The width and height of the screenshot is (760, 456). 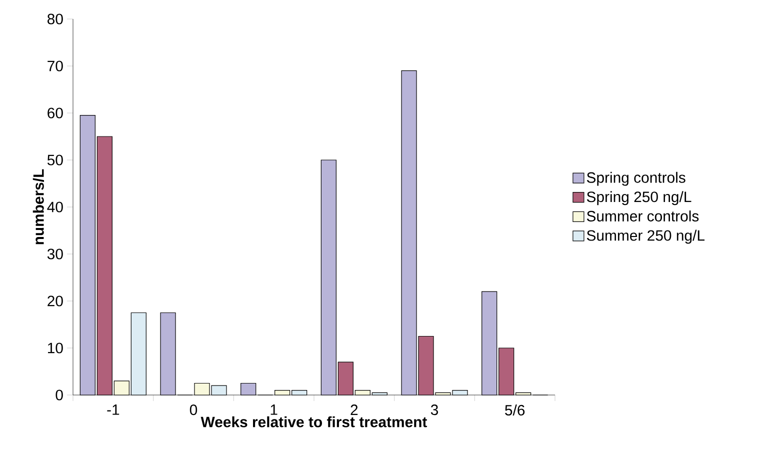 What do you see at coordinates (59, 395) in the screenshot?
I see `y-tick-label: 0` at bounding box center [59, 395].